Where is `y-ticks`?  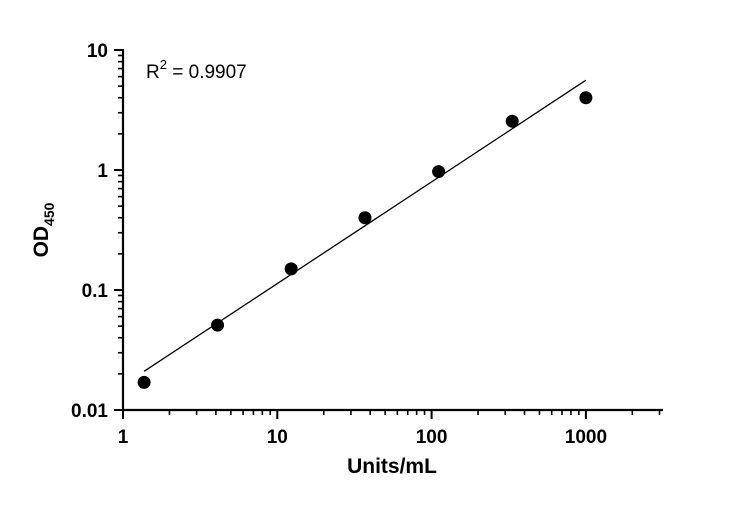
y-ticks is located at coordinates (118, 230).